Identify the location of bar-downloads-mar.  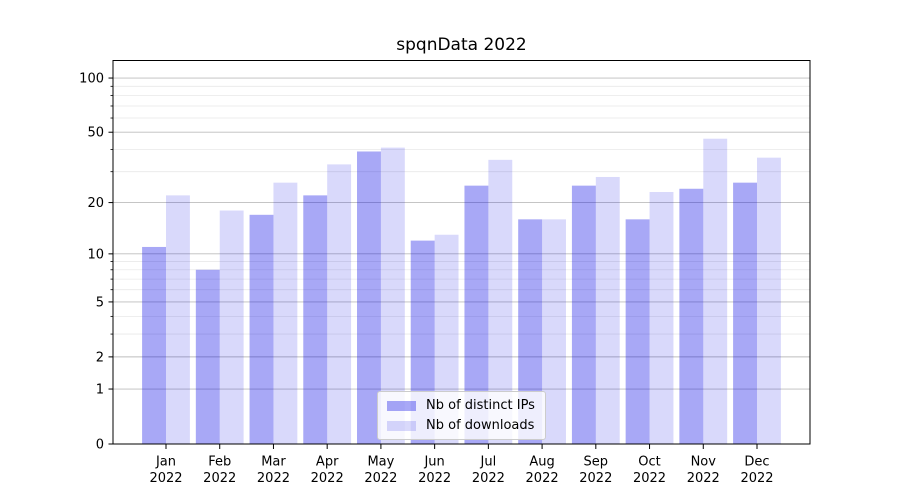
(285, 313).